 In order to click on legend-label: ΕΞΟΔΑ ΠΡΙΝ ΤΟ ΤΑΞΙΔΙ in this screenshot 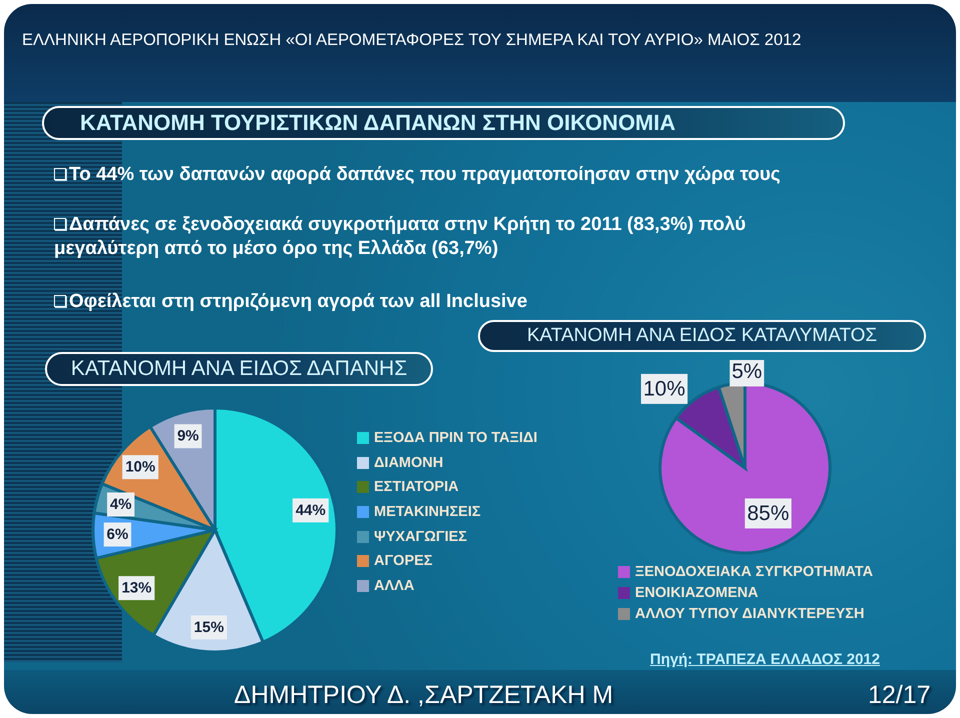, I will do `click(456, 438)`.